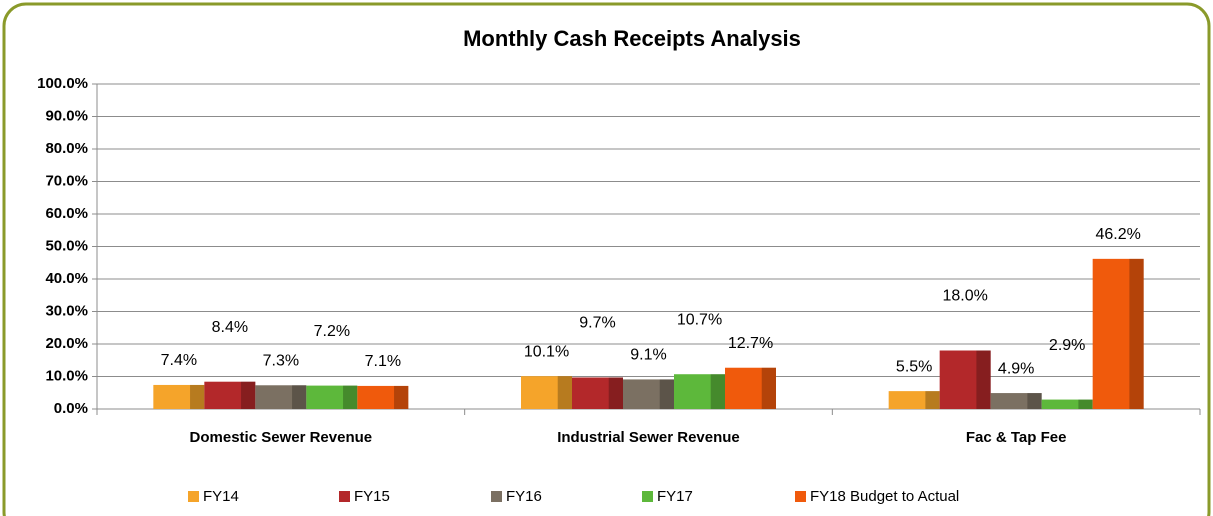 This screenshot has height=516, width=1213. What do you see at coordinates (383, 361) in the screenshot?
I see `data-label: 7.1%` at bounding box center [383, 361].